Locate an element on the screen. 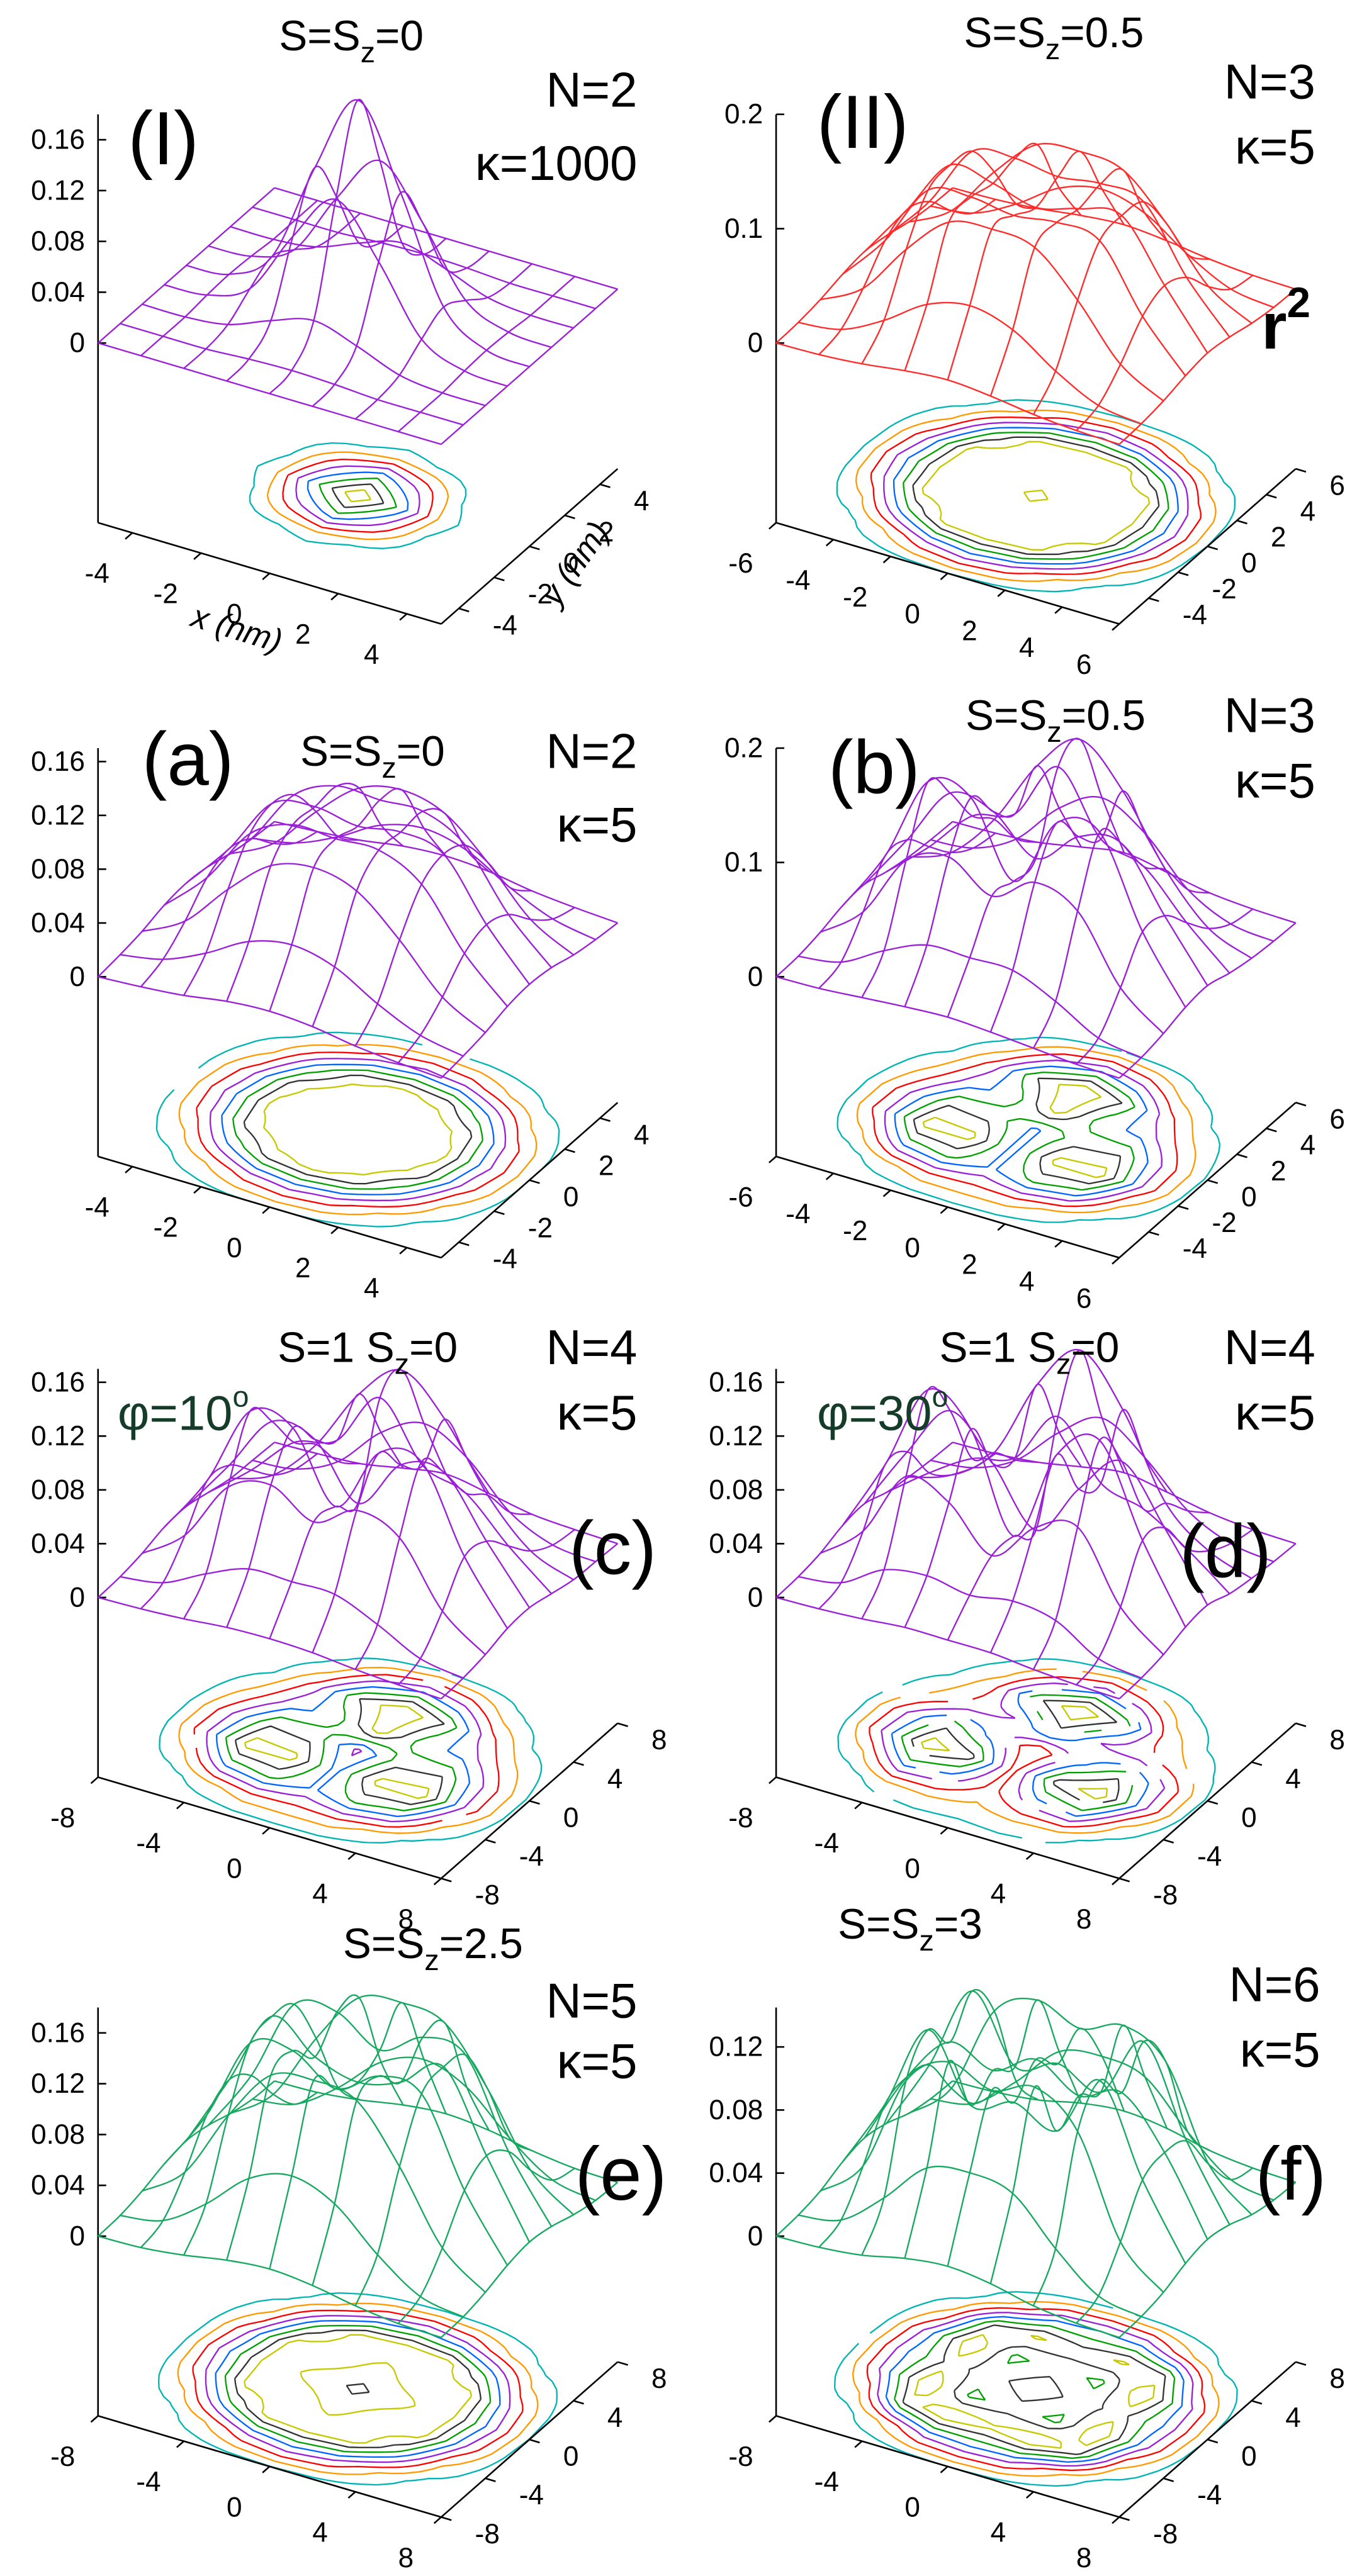  x-tick-label: -8 is located at coordinates (740, 2456).